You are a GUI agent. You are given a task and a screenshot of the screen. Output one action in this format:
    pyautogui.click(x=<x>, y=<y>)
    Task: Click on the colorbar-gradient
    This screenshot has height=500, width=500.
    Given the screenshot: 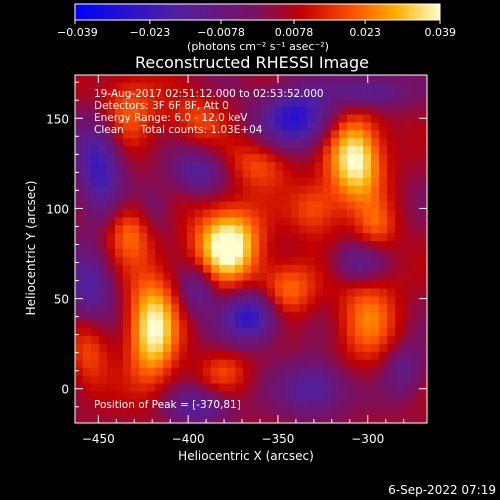 What is the action you would take?
    pyautogui.click(x=257, y=12)
    